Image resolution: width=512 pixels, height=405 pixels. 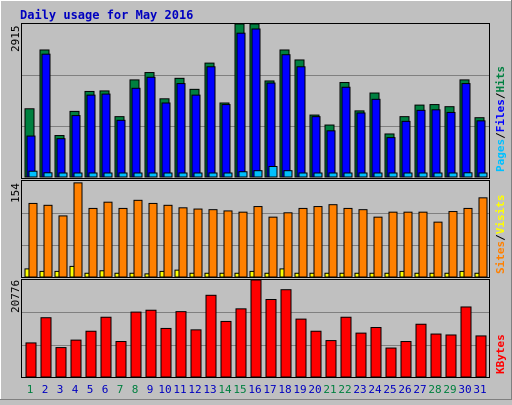 What do you see at coordinates (15, 39) in the screenshot?
I see `max-label-top: 2915` at bounding box center [15, 39].